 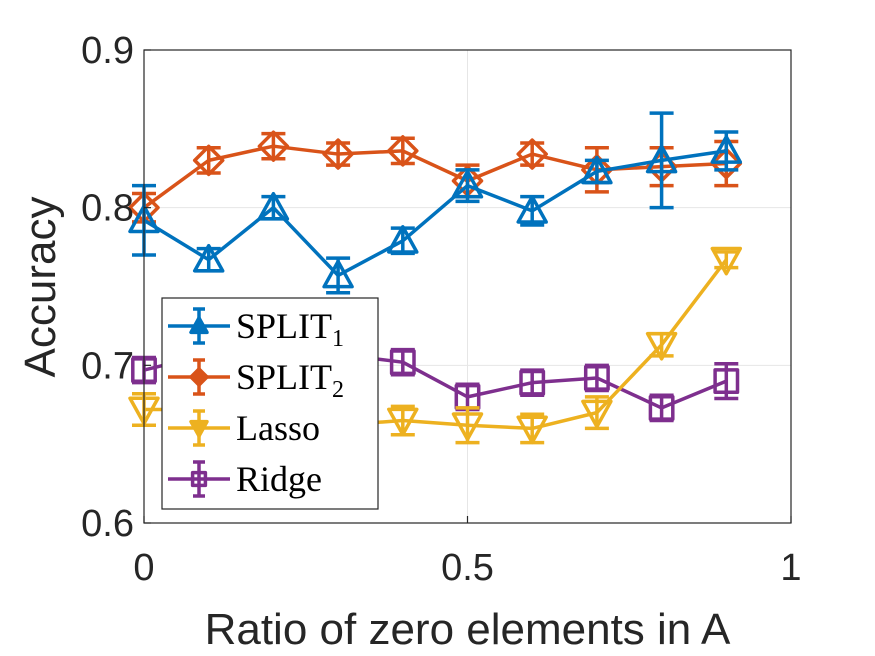 I want to click on x-tick-label: 0.5, so click(x=467, y=568).